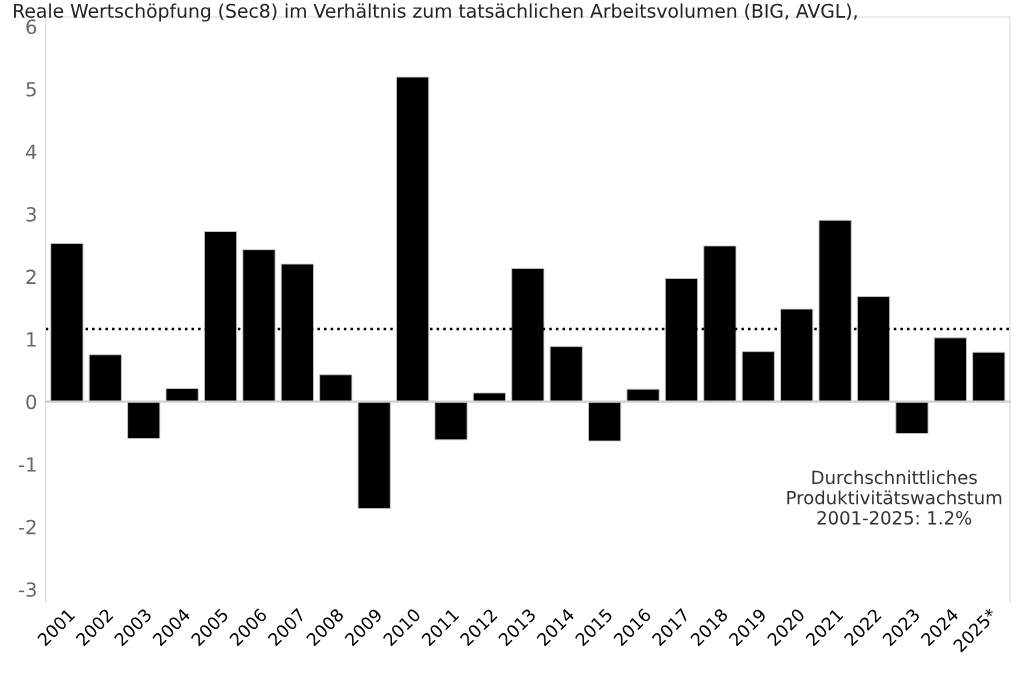  I want to click on y-tick-label: -2, so click(27, 527).